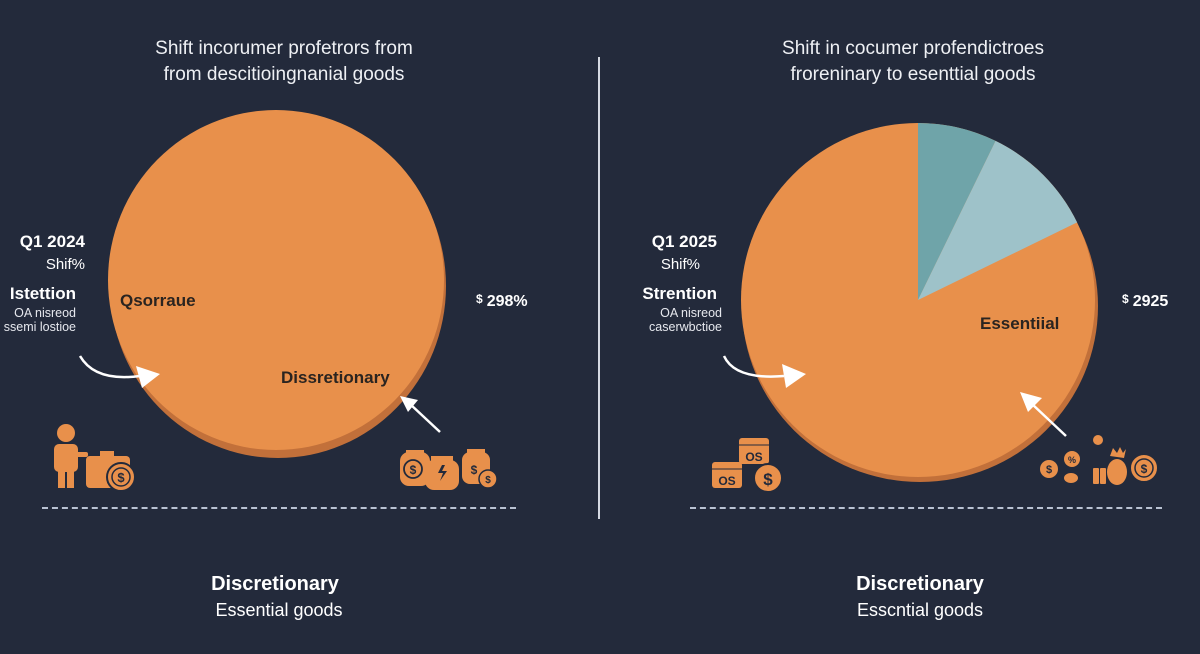 Image resolution: width=1200 pixels, height=654 pixels. I want to click on left-pointer-arrow, so click(425, 418).